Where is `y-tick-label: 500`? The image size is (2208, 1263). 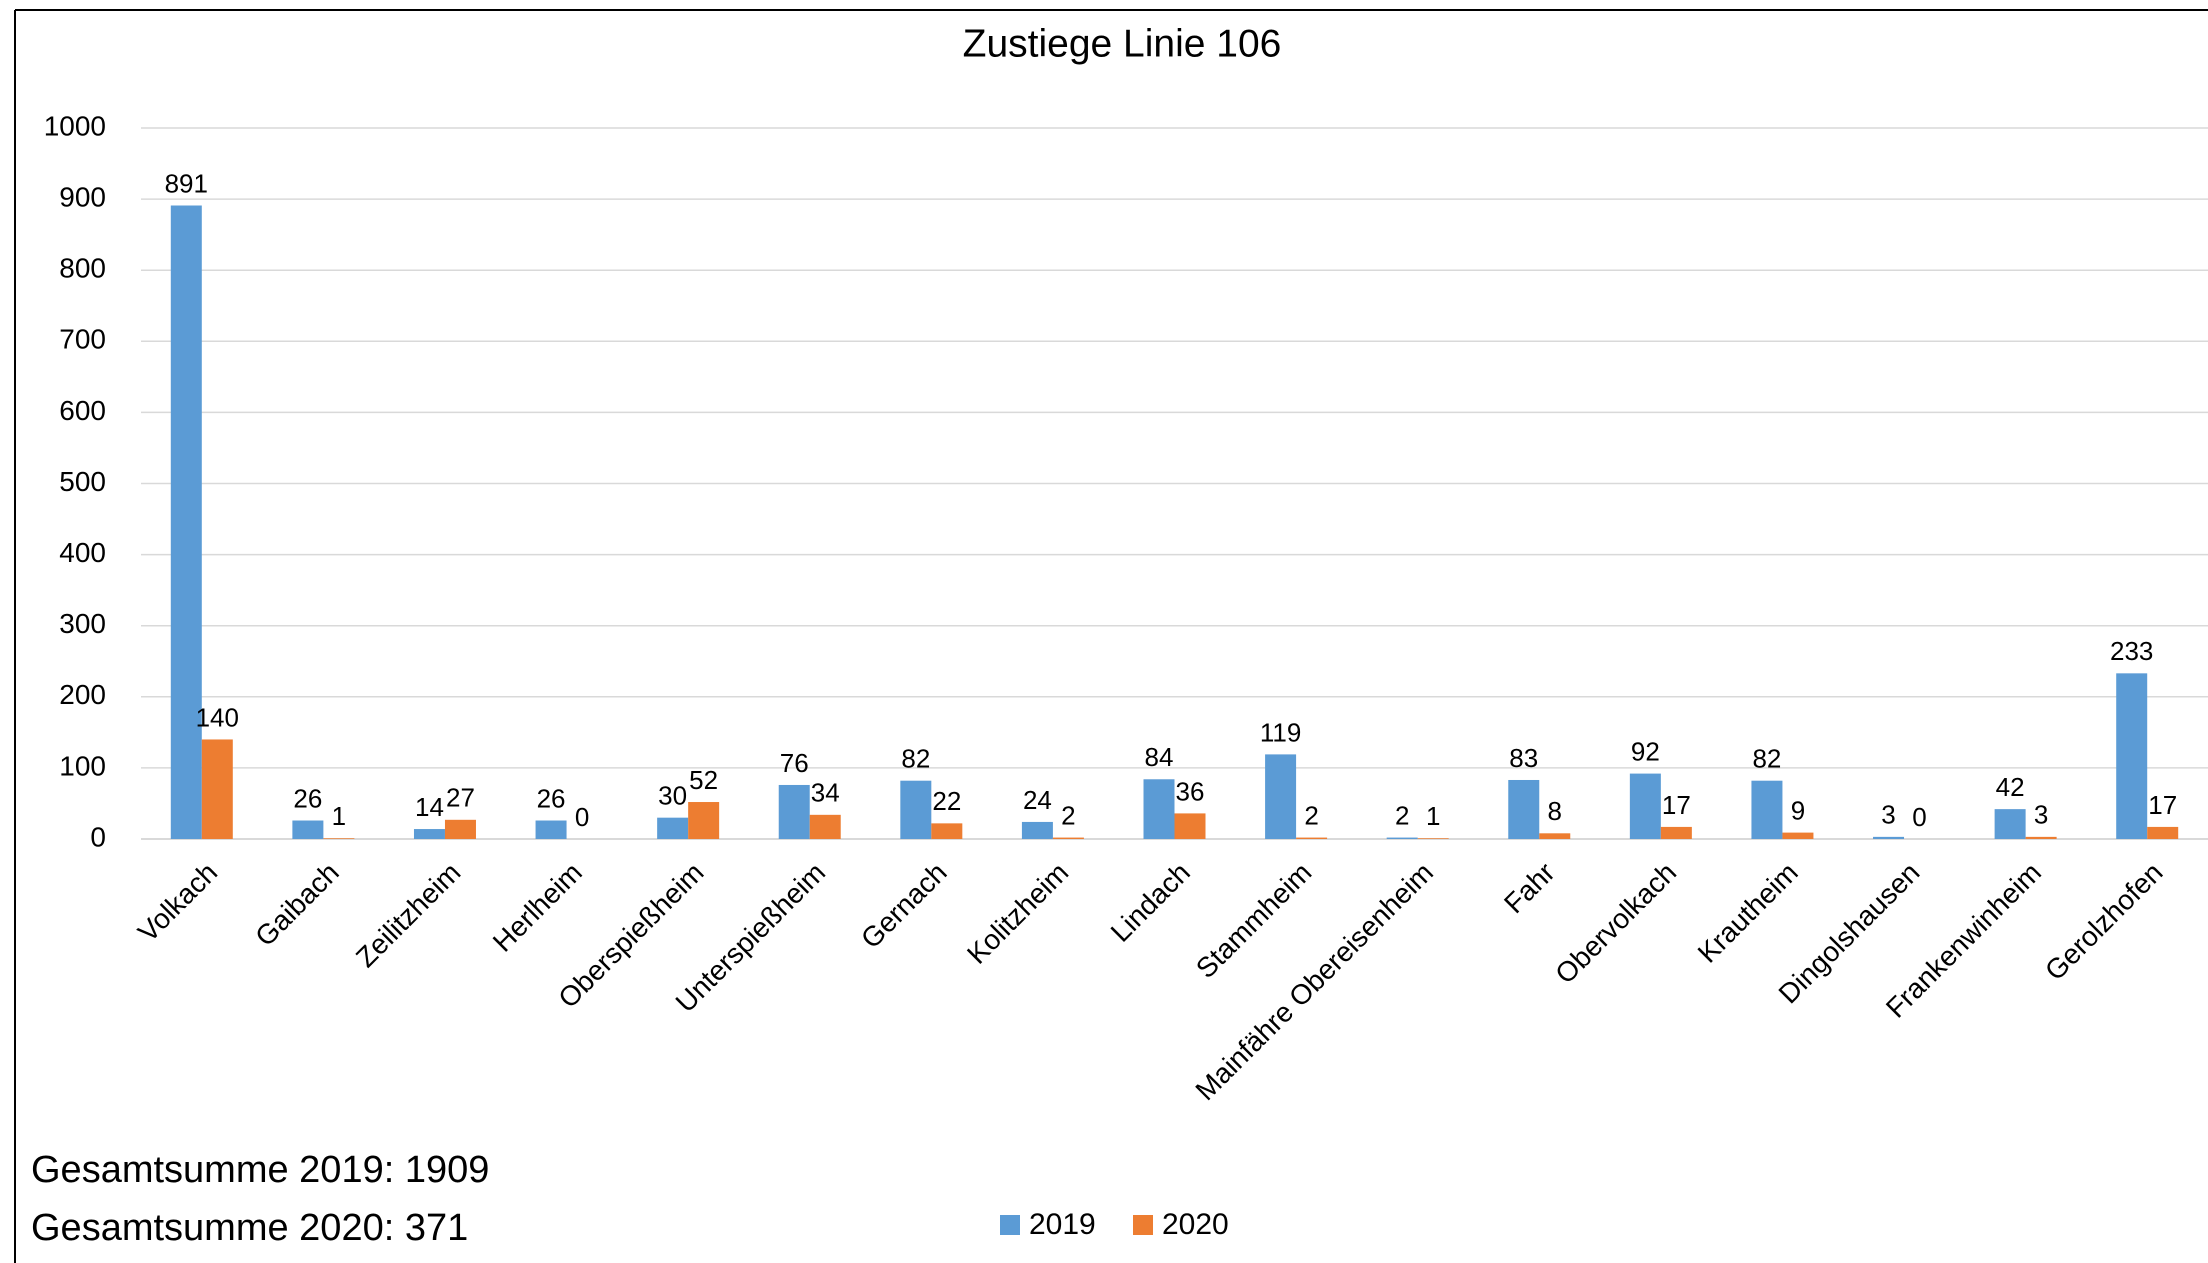 y-tick-label: 500 is located at coordinates (82, 481).